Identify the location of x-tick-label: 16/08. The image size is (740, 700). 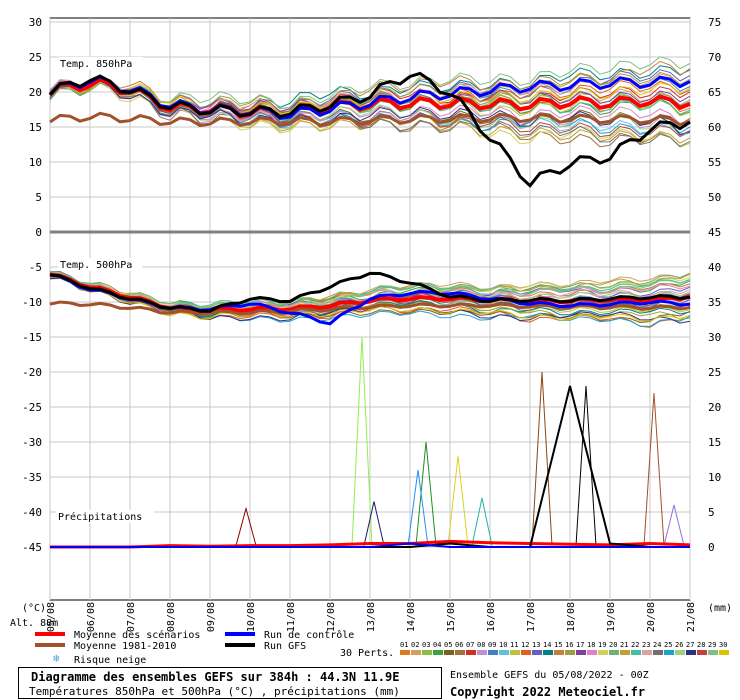
(491, 617).